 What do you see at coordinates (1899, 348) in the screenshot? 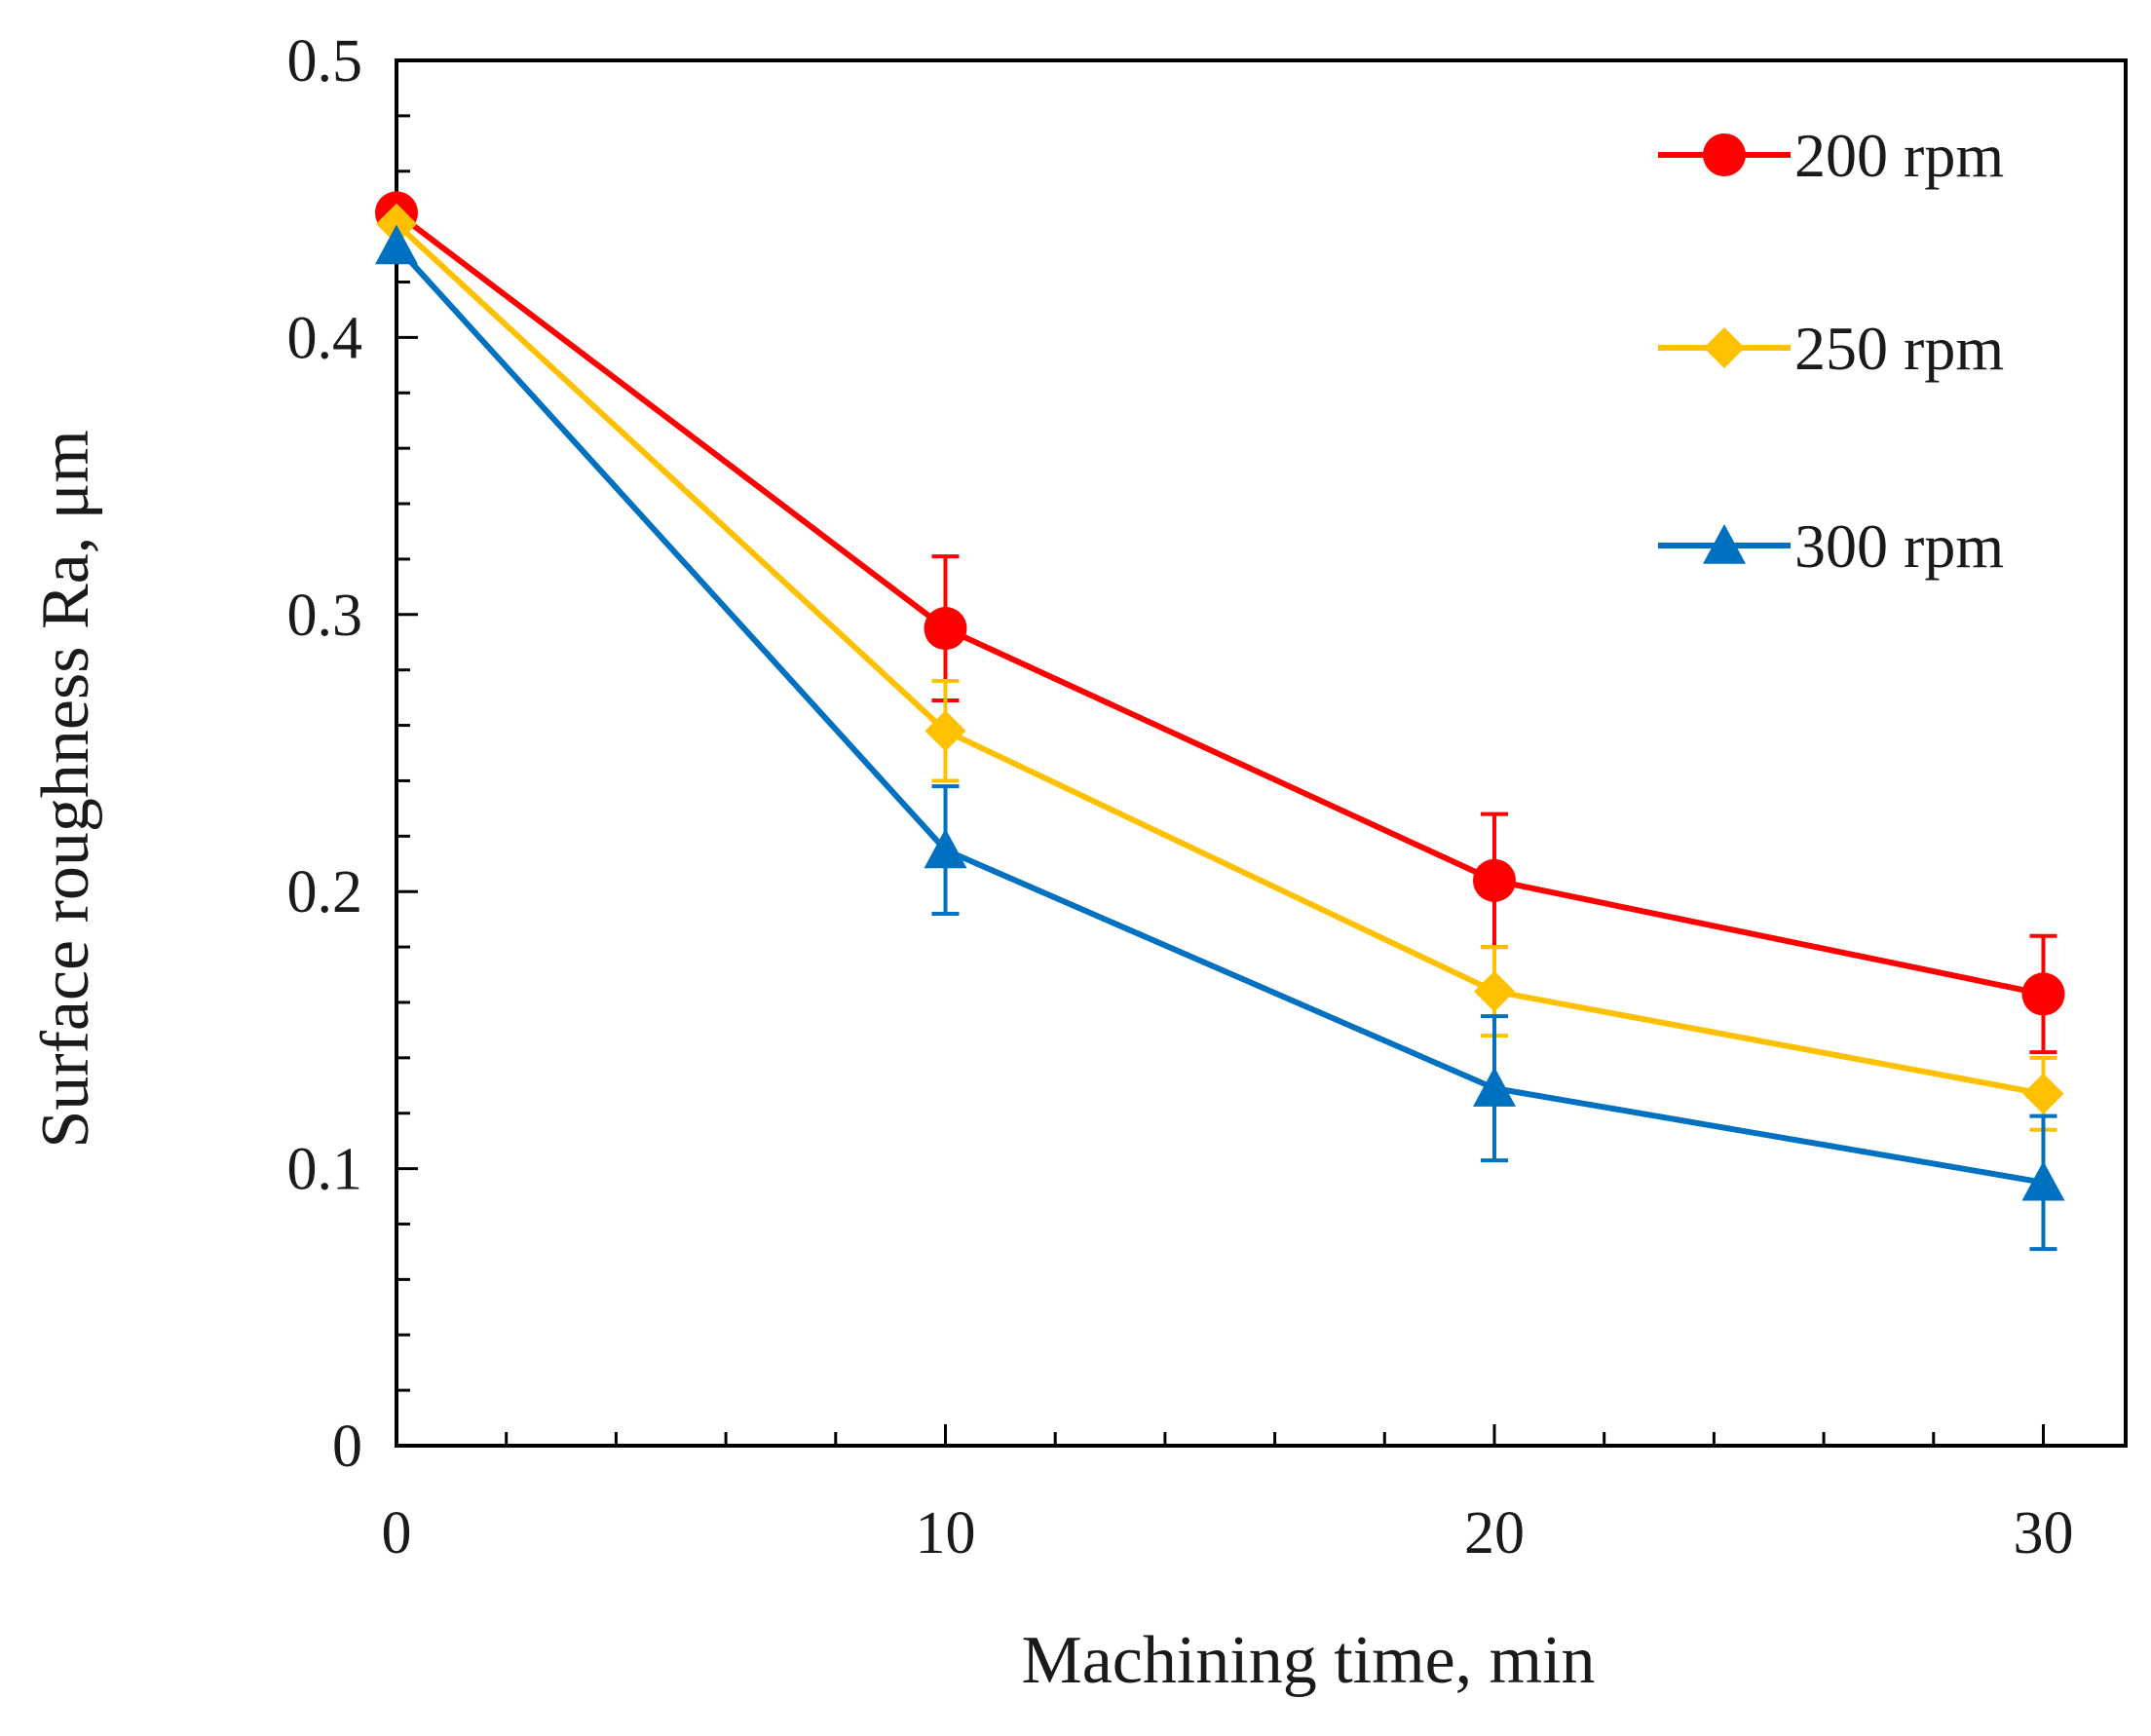
I see `legend-label: 250 rpm` at bounding box center [1899, 348].